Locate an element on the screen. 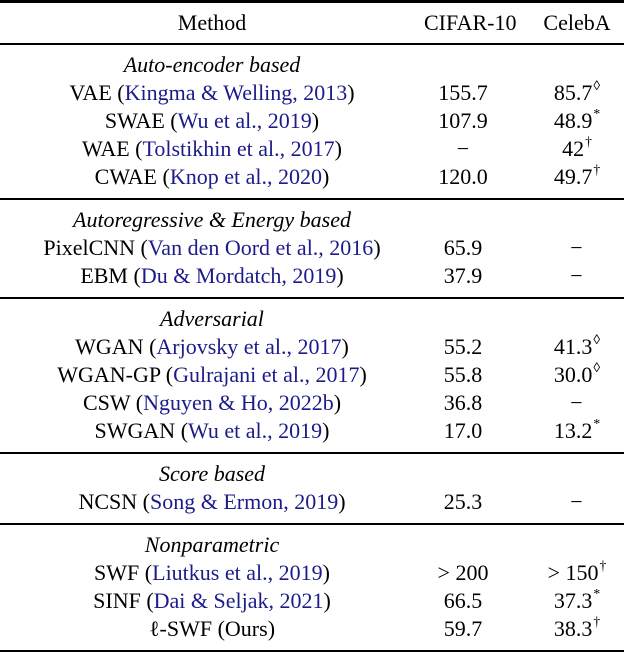  cifar-value: 66.5 is located at coordinates (463, 600).